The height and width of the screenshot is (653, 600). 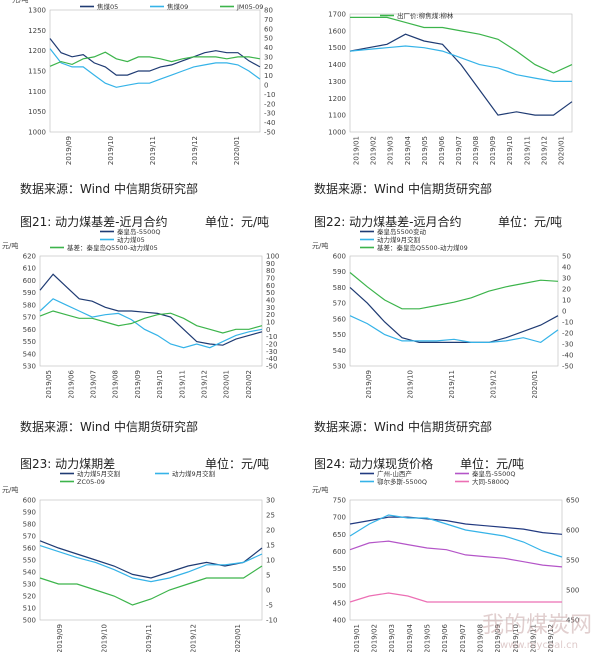 What do you see at coordinates (91, 482) in the screenshot?
I see `legend-label: ZC05-09` at bounding box center [91, 482].